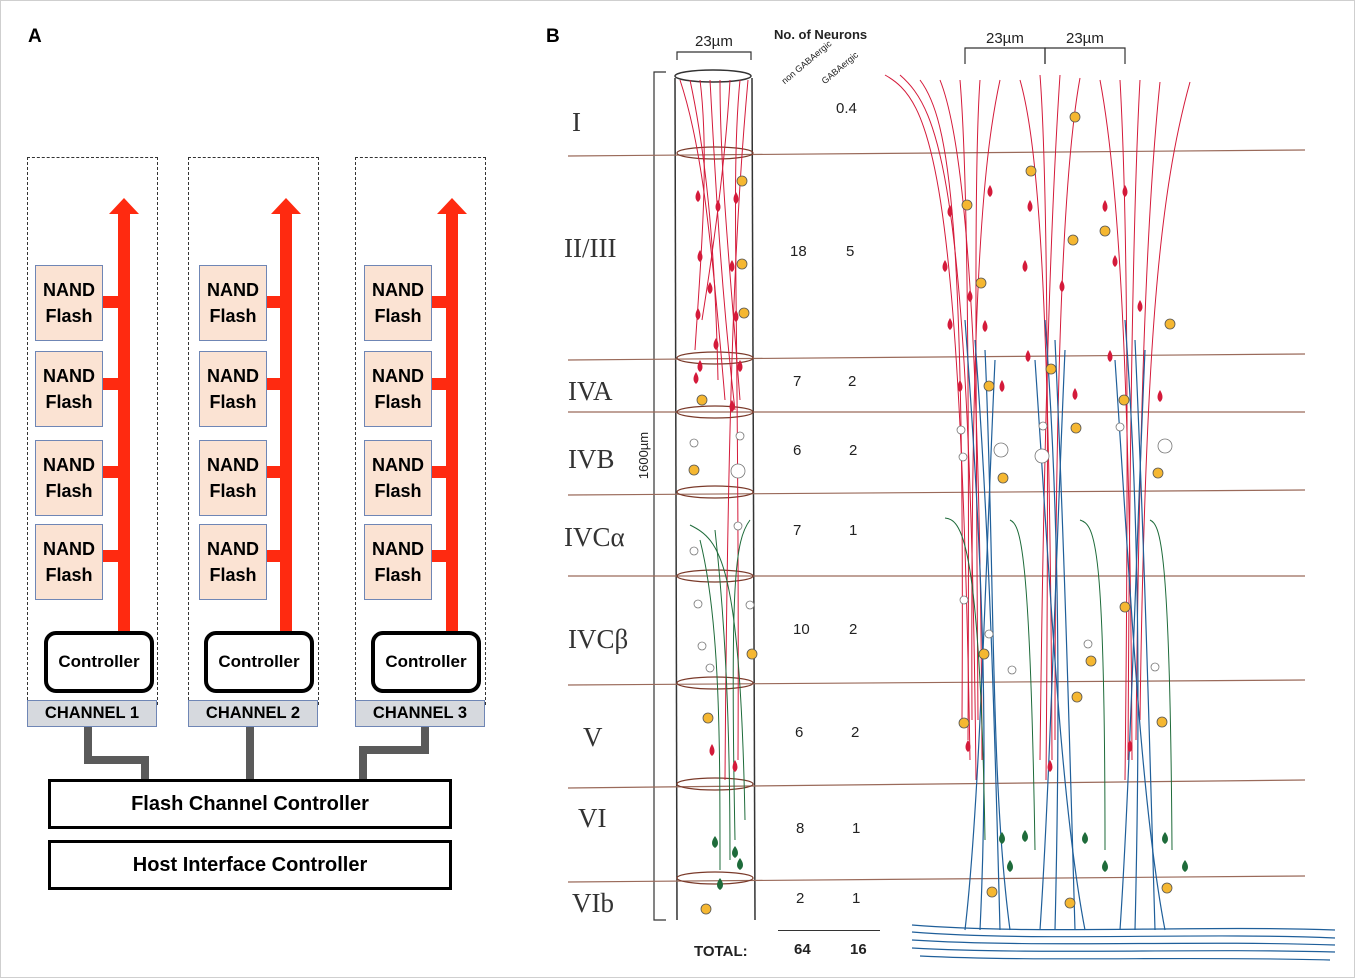 The width and height of the screenshot is (1355, 978). Describe the element at coordinates (593, 737) in the screenshot. I see `layer-name: V` at that location.